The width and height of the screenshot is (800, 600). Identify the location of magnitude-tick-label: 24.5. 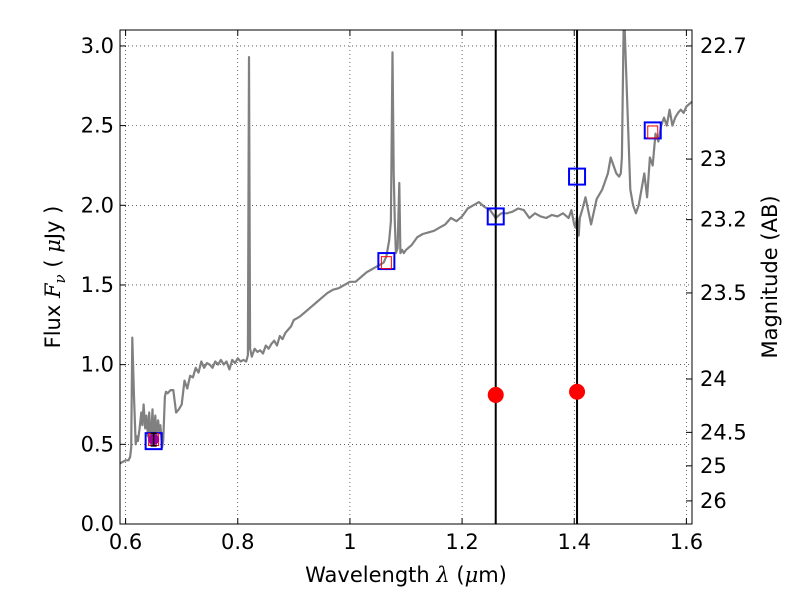
(723, 432).